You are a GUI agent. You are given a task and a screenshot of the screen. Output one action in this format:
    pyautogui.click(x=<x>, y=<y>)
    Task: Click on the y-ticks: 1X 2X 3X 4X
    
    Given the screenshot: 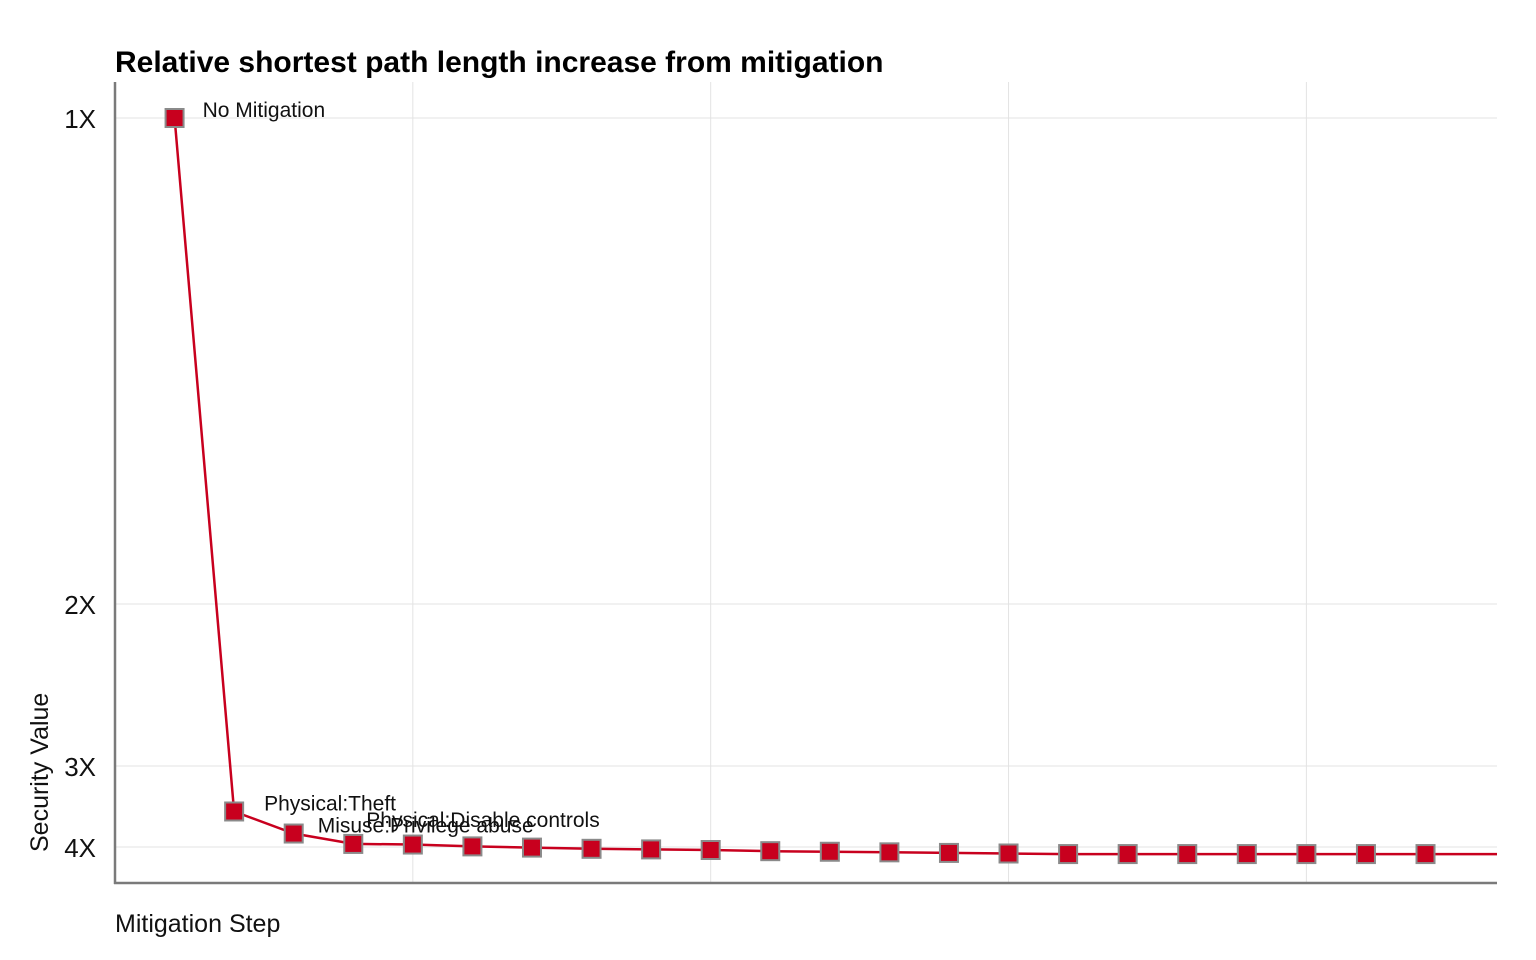 What is the action you would take?
    pyautogui.click(x=80, y=483)
    